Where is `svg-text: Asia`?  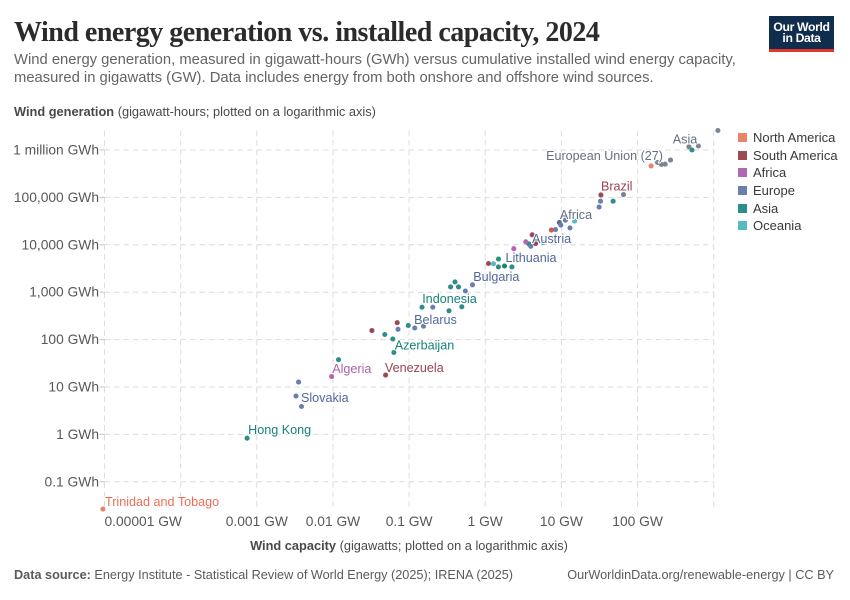 svg-text: Asia is located at coordinates (685, 140).